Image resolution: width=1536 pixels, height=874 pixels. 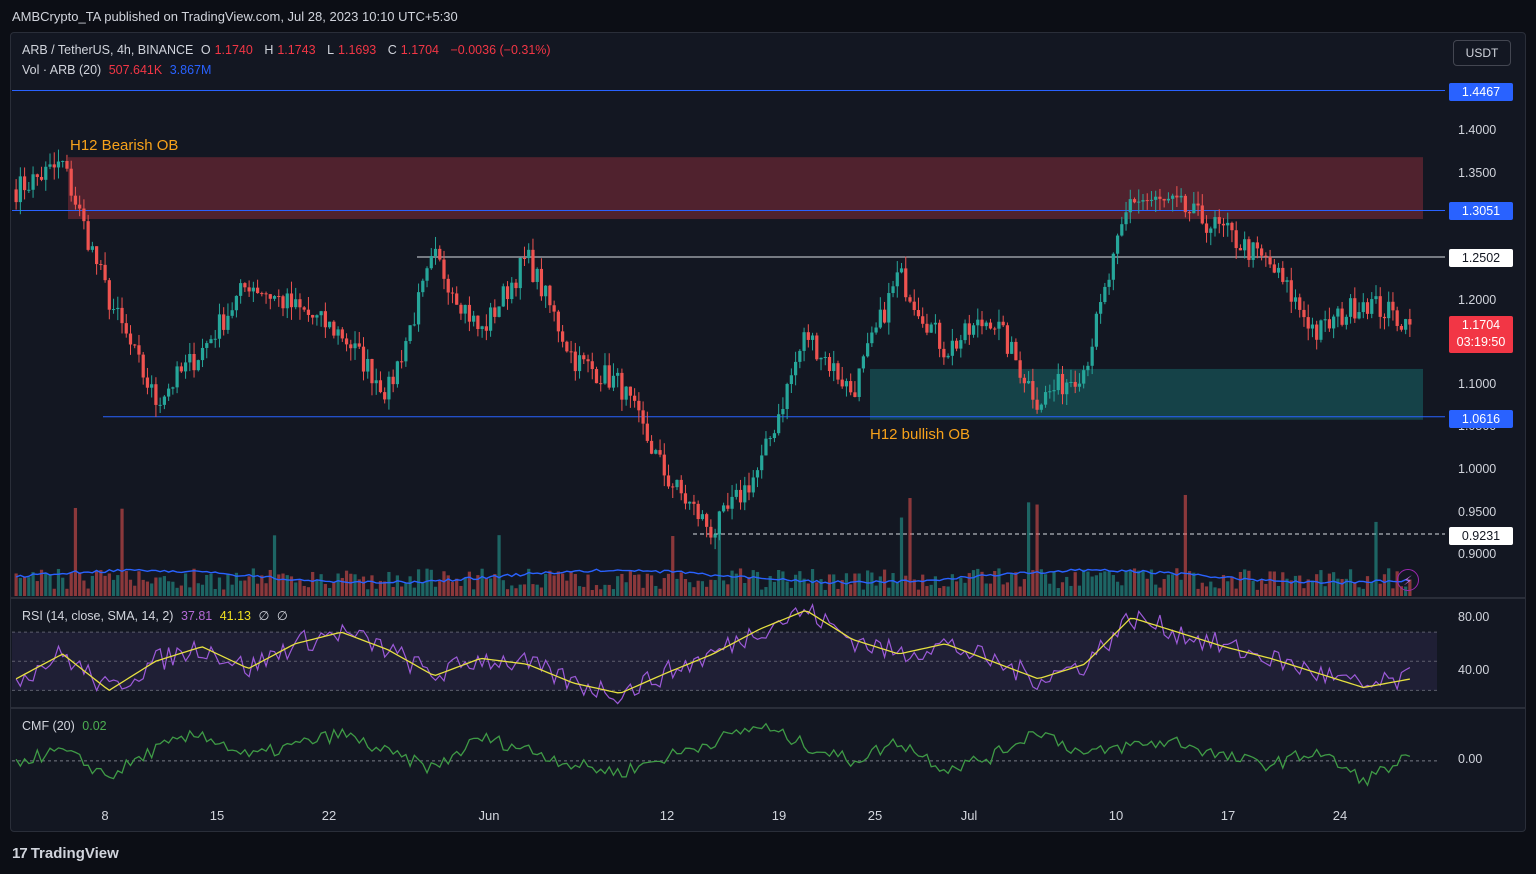 I want to click on tradingview-footer: 17 TradingView, so click(x=65, y=853).